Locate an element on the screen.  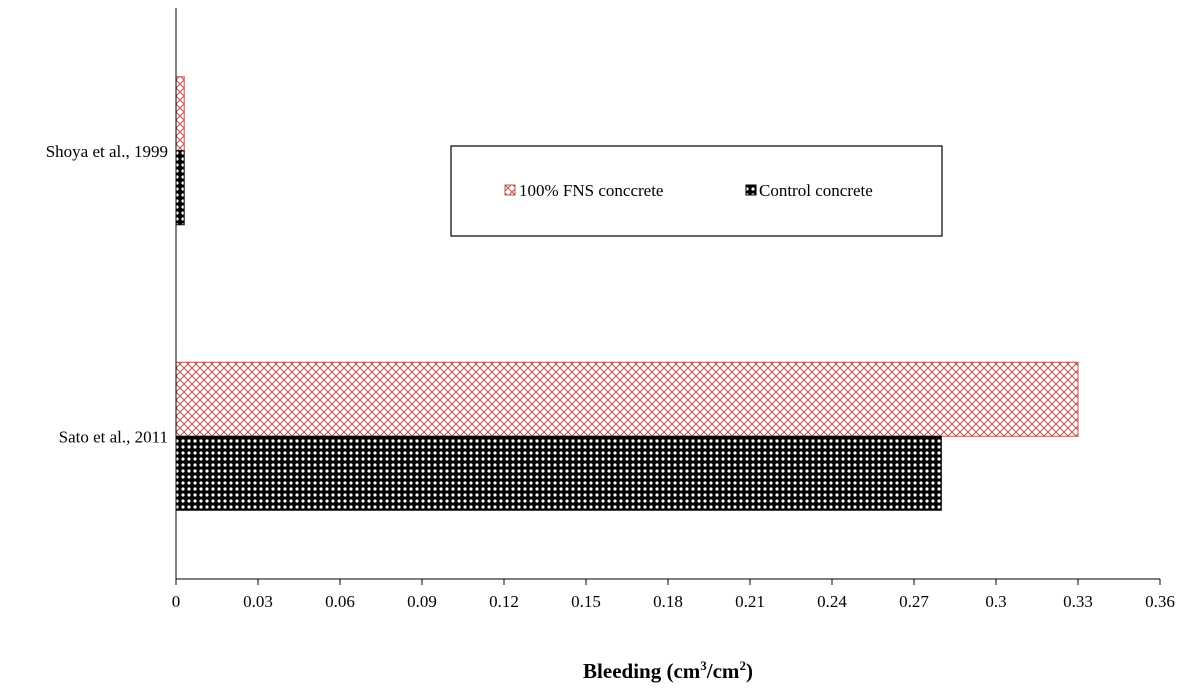
x-tick-label: 0.27 is located at coordinates (914, 601).